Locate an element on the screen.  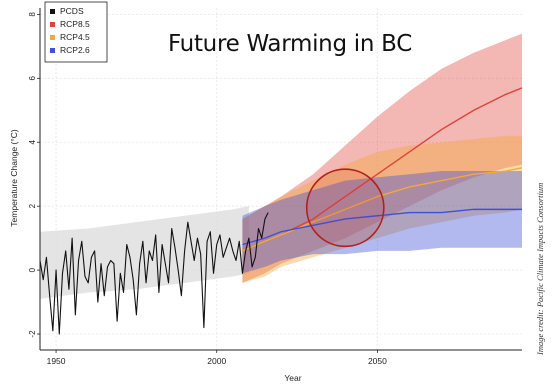
y-tick-label: 2 is located at coordinates (32, 205).